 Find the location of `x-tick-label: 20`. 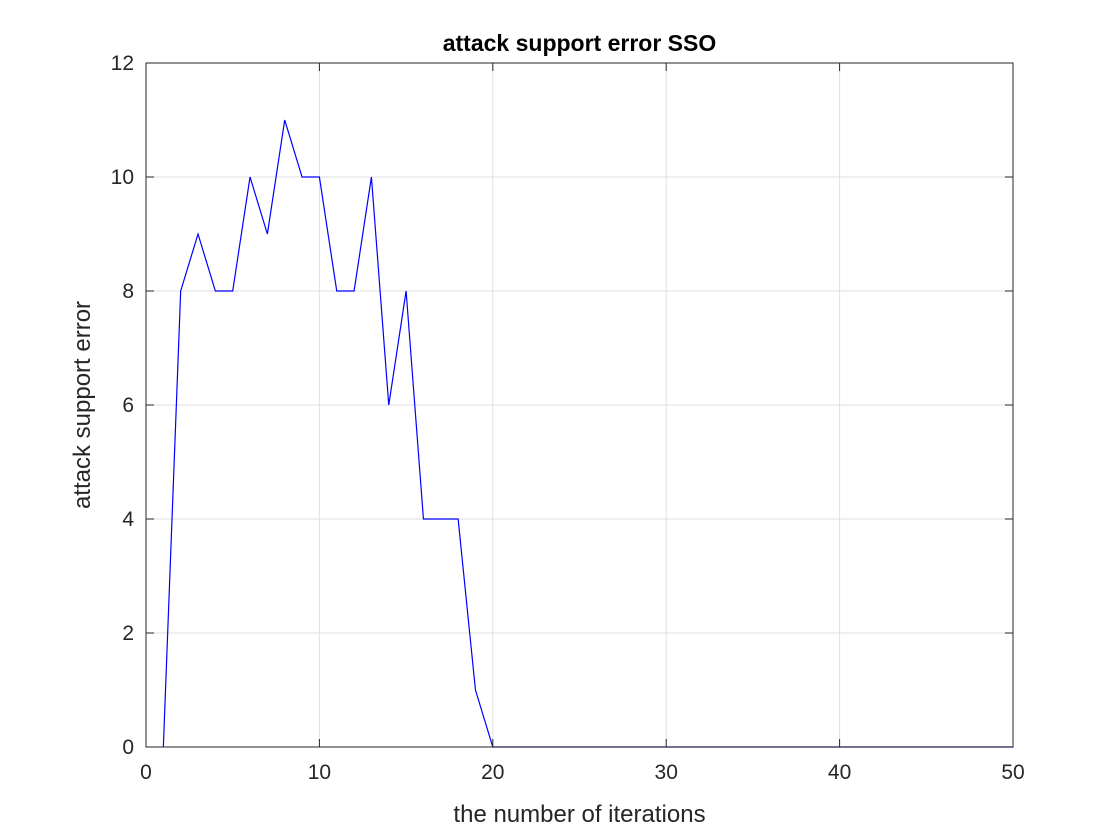

x-tick-label: 20 is located at coordinates (492, 772).